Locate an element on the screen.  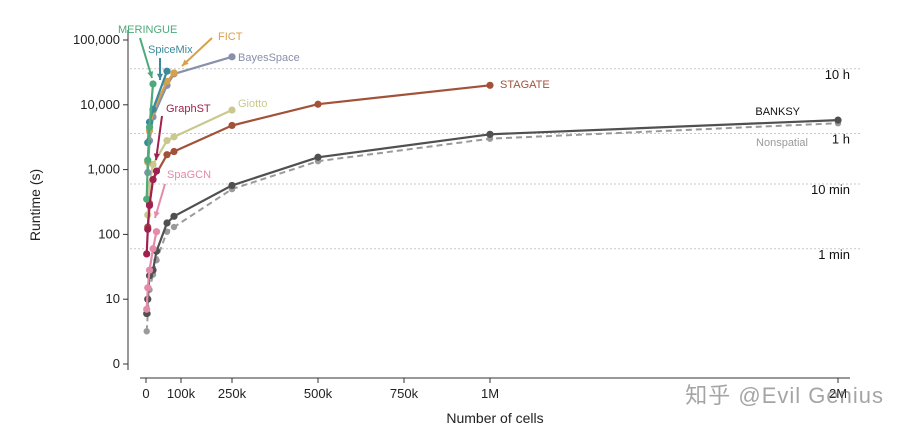
series-label-nonspatial: Nonspatial is located at coordinates (782, 143).